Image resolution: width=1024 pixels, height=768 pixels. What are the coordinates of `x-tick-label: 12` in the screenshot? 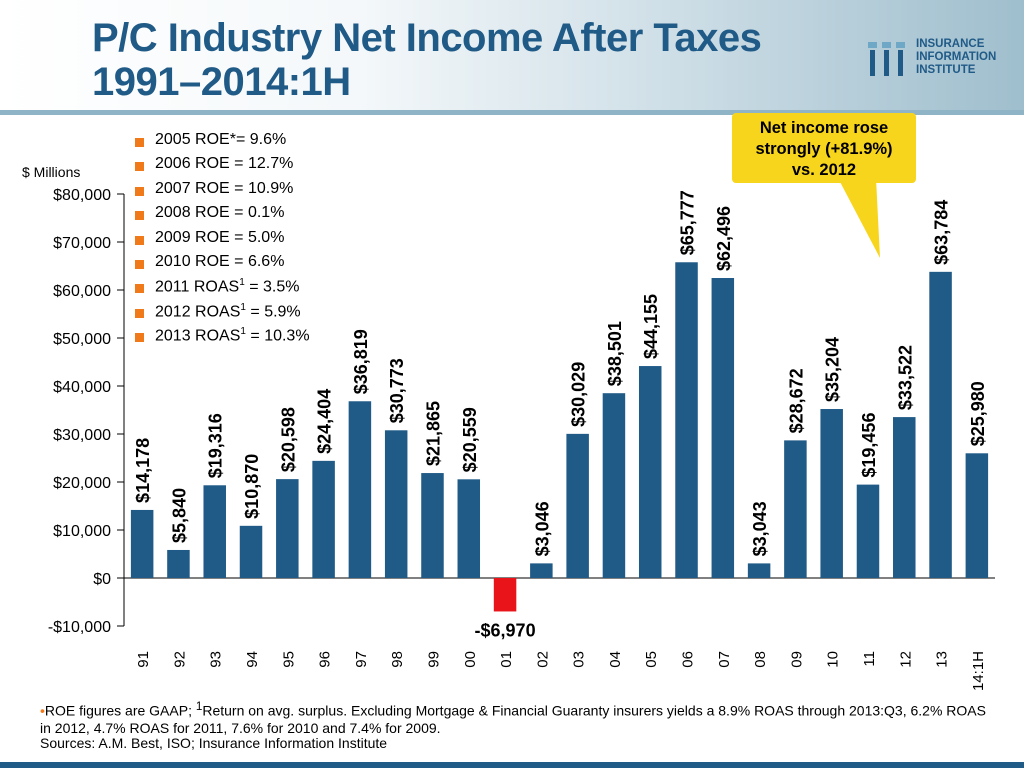 It's located at (905, 659).